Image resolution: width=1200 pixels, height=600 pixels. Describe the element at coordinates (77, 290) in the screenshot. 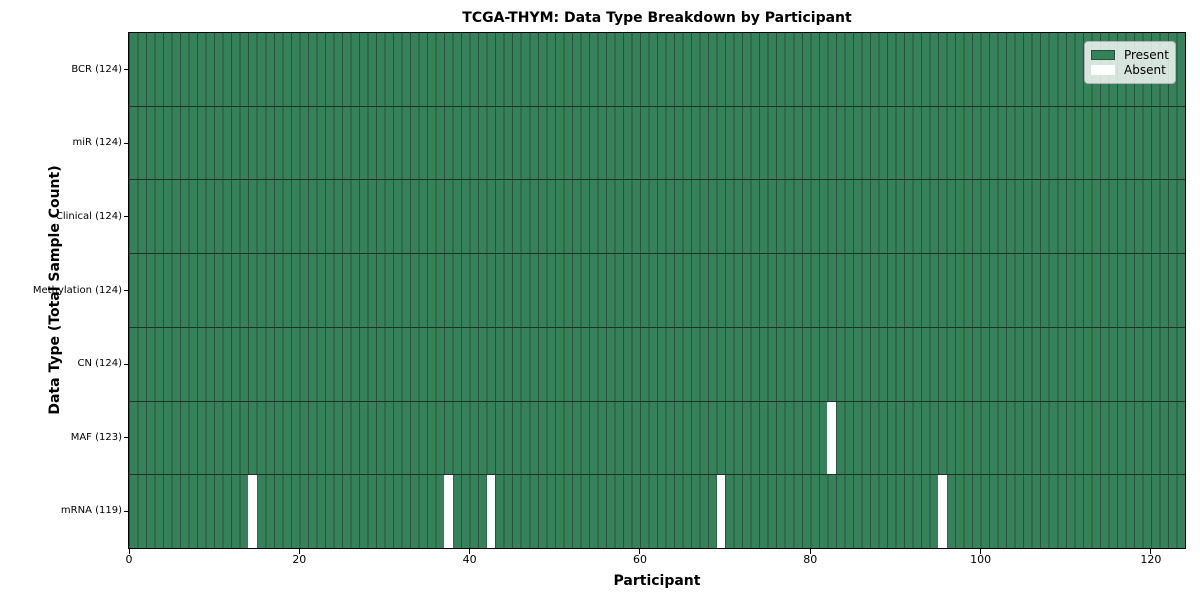

I see `y-tick-label: Methylation (124)` at that location.